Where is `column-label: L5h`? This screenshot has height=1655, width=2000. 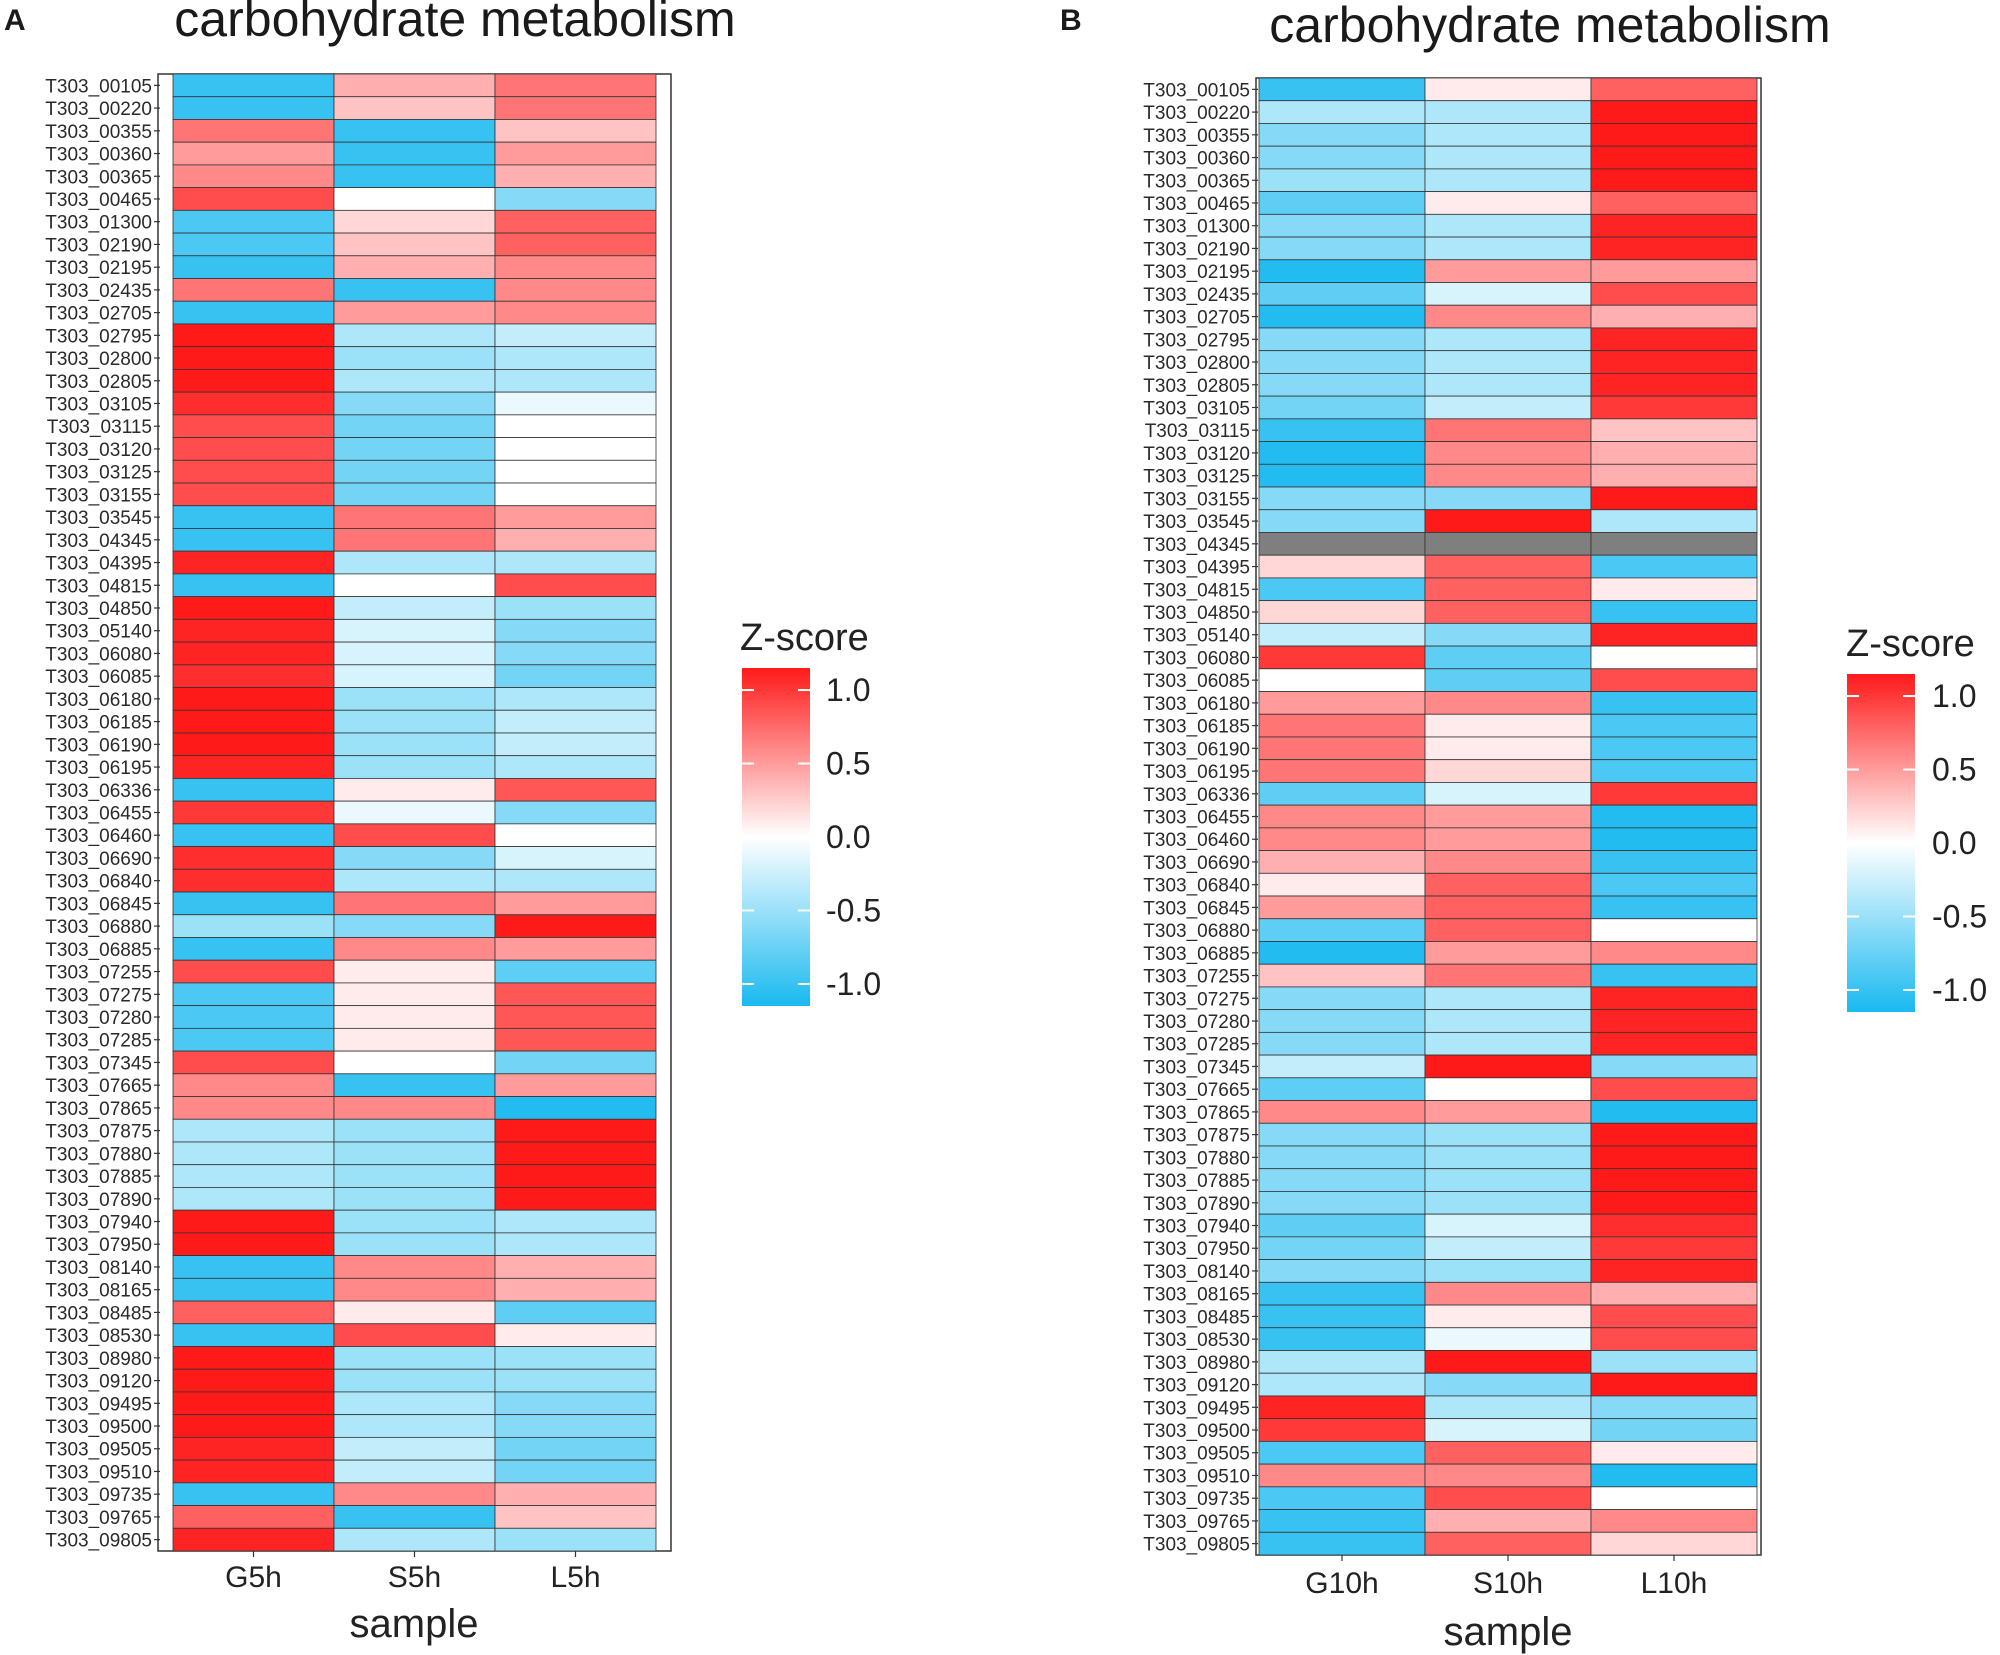
column-label: L5h is located at coordinates (575, 1577).